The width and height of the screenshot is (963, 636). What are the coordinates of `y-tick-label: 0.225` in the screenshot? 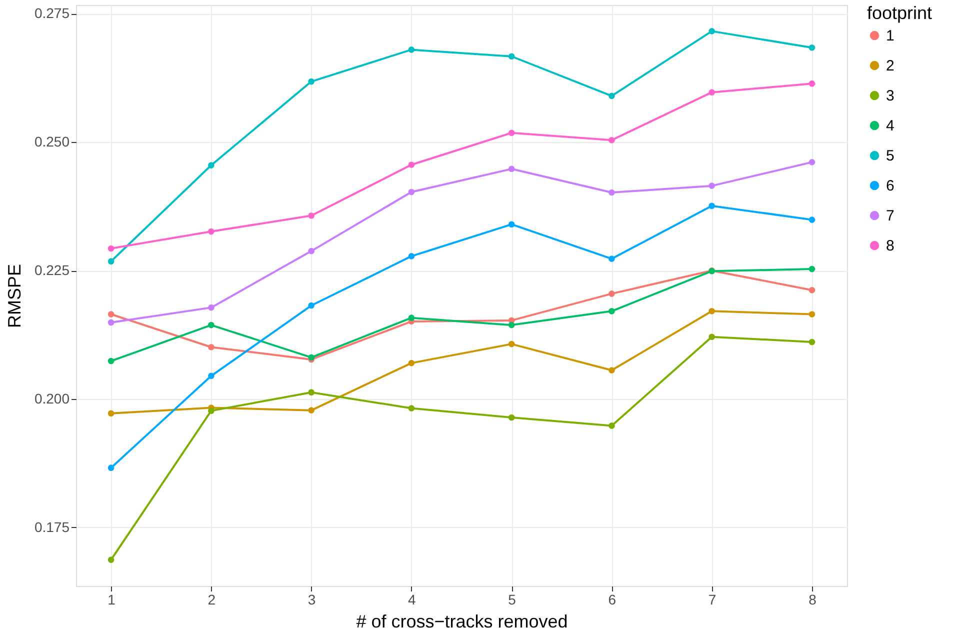 It's located at (52, 270).